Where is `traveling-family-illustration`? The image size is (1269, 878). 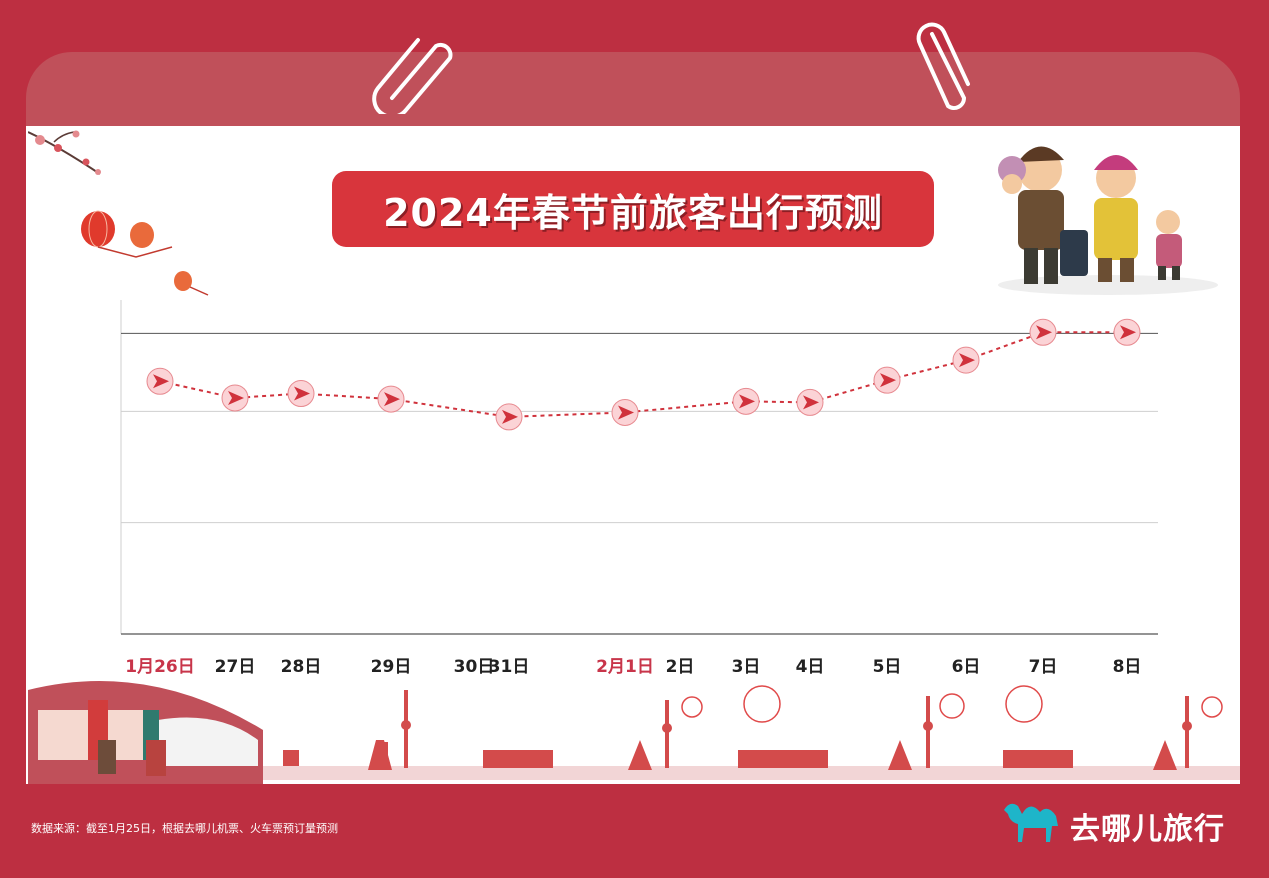 traveling-family-illustration is located at coordinates (1108, 220).